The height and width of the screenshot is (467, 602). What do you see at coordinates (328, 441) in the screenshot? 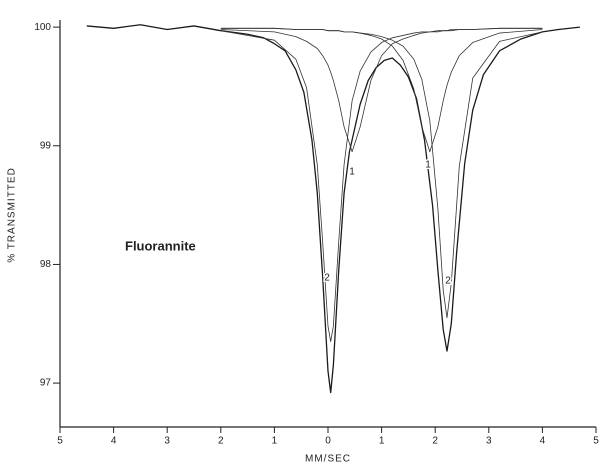
I see `x-tick-label: 0` at bounding box center [328, 441].